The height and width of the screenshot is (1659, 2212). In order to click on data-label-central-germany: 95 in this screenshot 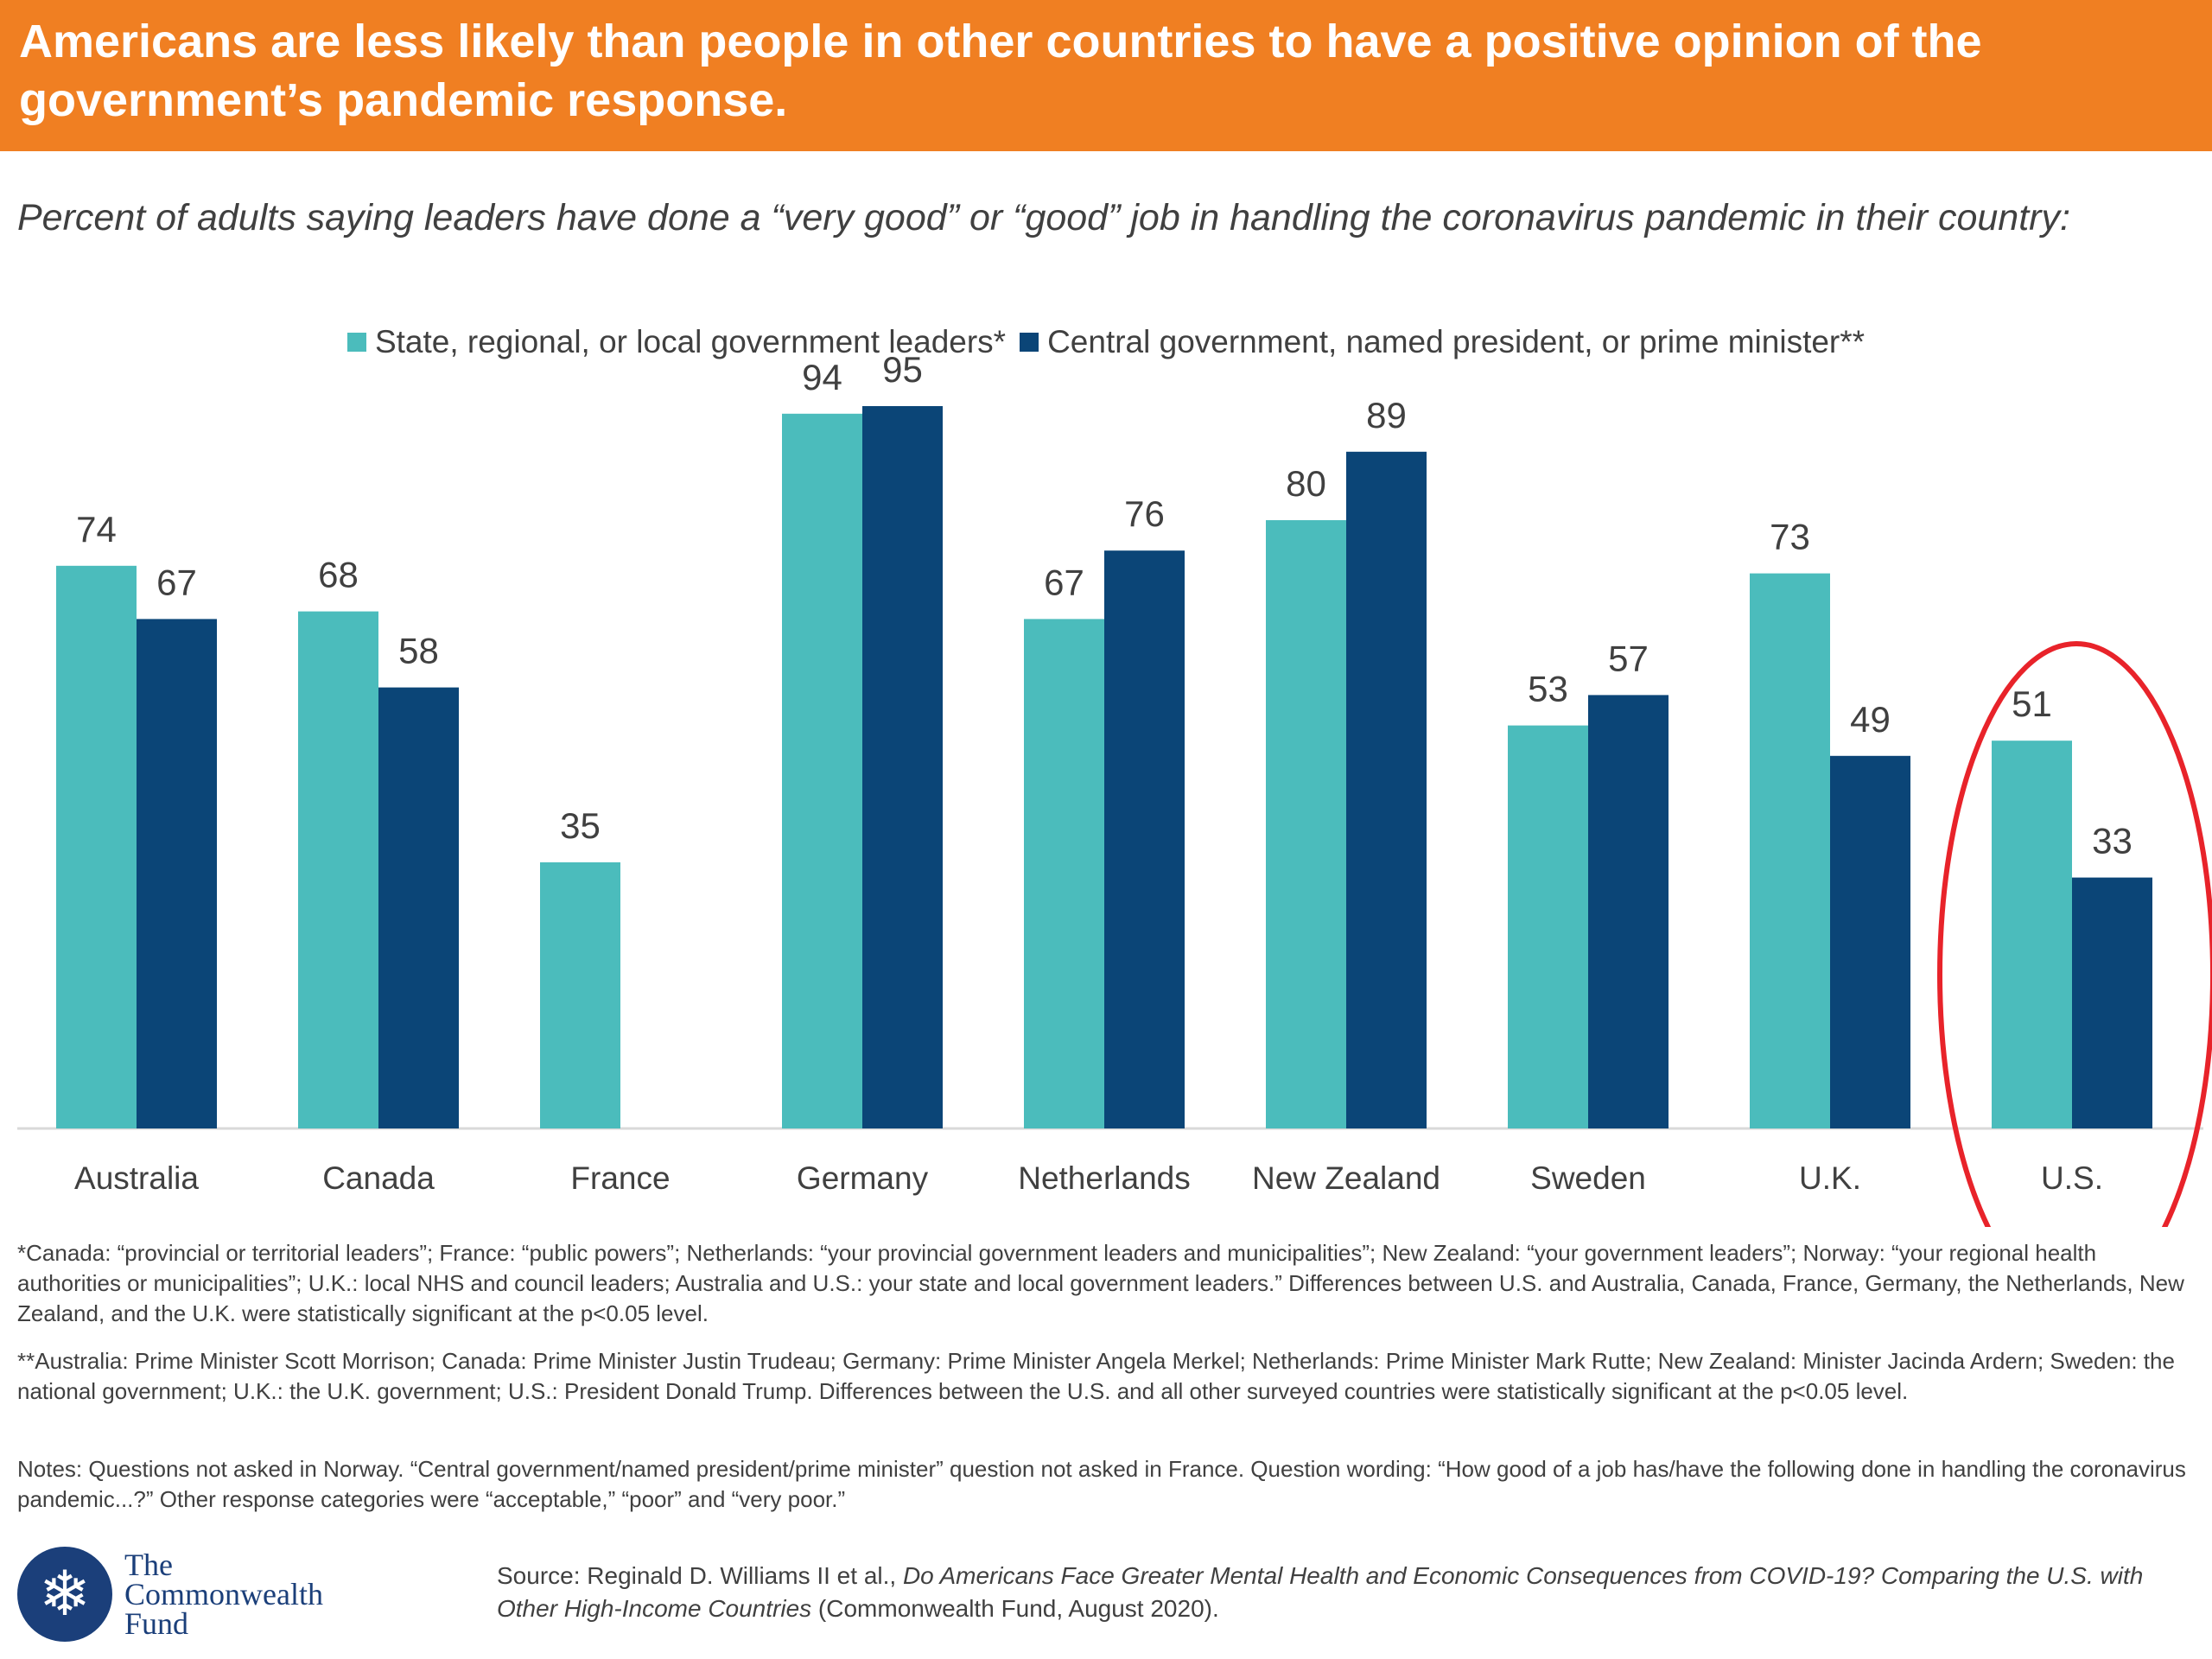, I will do `click(902, 369)`.